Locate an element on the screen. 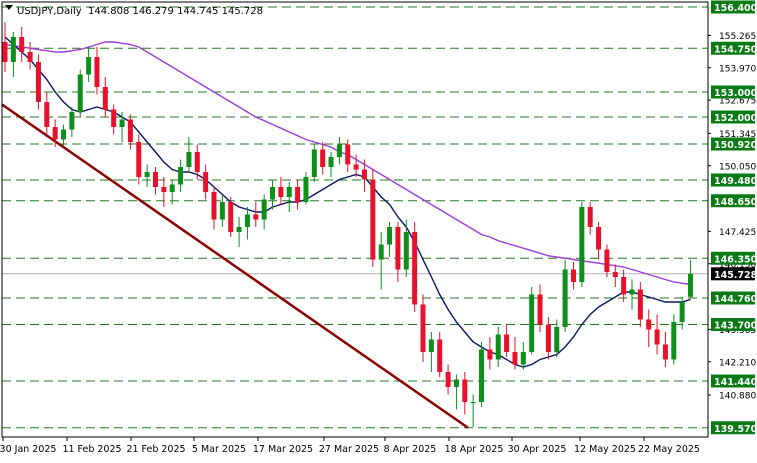 Image resolution: width=757 pixels, height=463 pixels. x-axis-tick-label: 22 May 2025 is located at coordinates (669, 449).